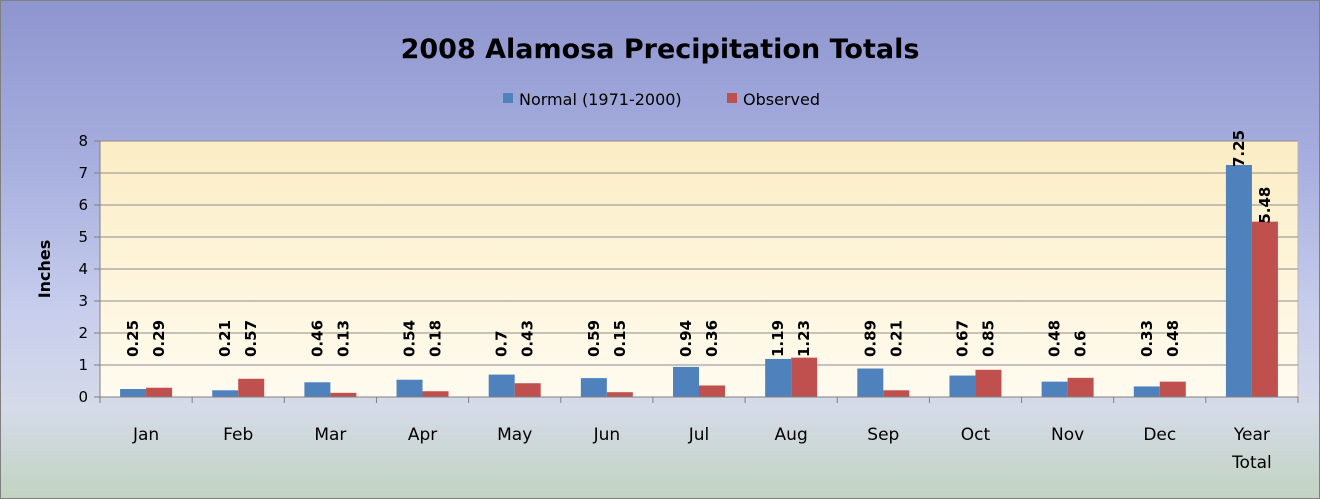 This screenshot has width=1320, height=499. I want to click on y-tick-label: 4, so click(83, 269).